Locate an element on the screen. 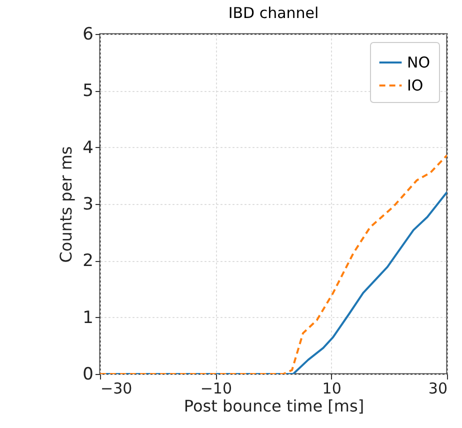 This screenshot has width=462, height=428. legend-label: IO is located at coordinates (415, 85).